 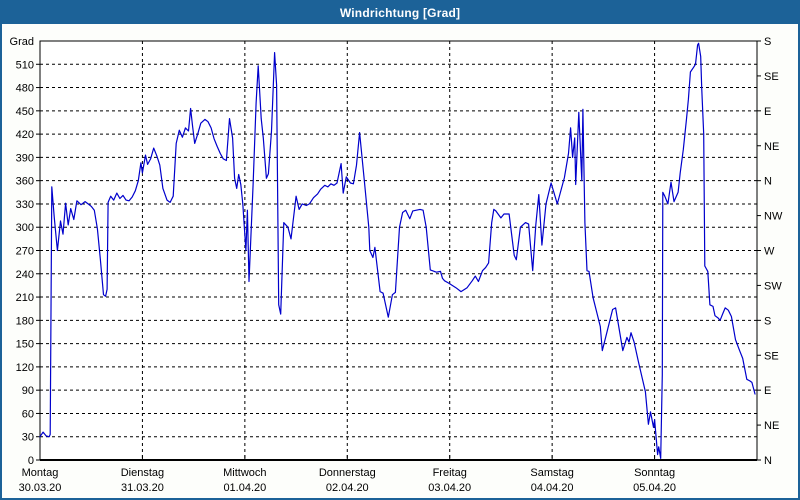 What do you see at coordinates (769, 252) in the screenshot?
I see `y-right-tick-label: W` at bounding box center [769, 252].